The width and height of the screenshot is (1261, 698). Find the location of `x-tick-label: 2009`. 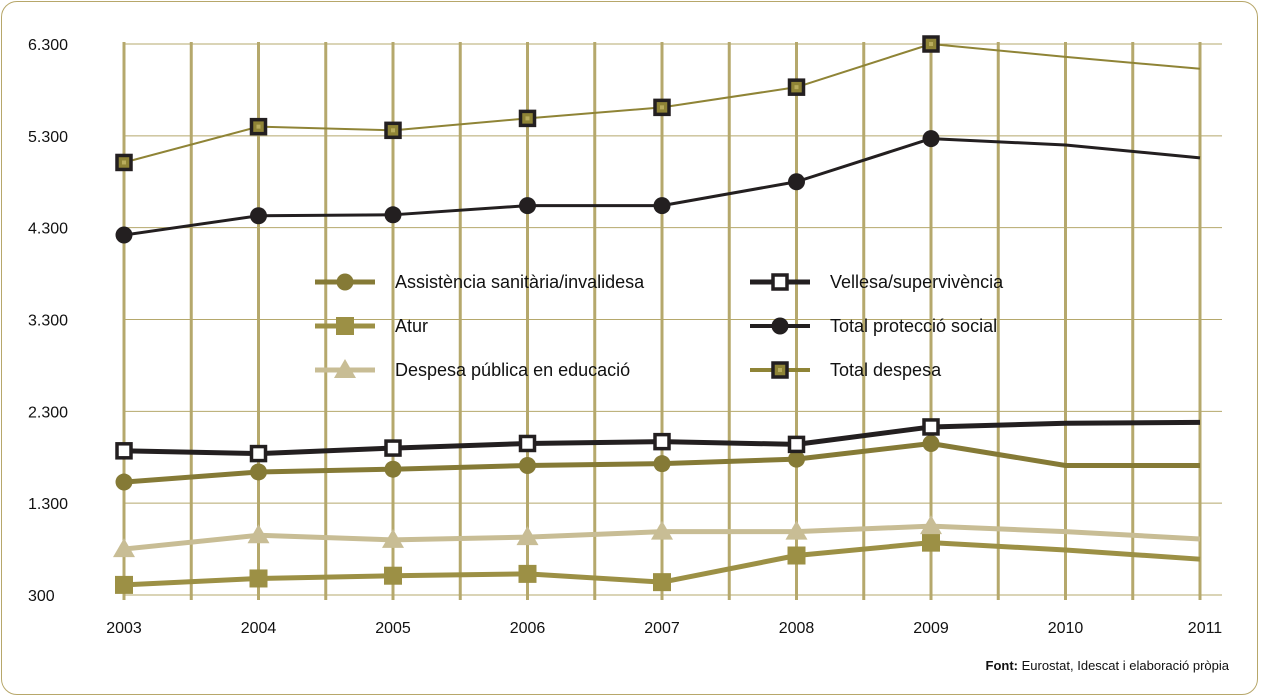

x-tick-label: 2009 is located at coordinates (931, 628).